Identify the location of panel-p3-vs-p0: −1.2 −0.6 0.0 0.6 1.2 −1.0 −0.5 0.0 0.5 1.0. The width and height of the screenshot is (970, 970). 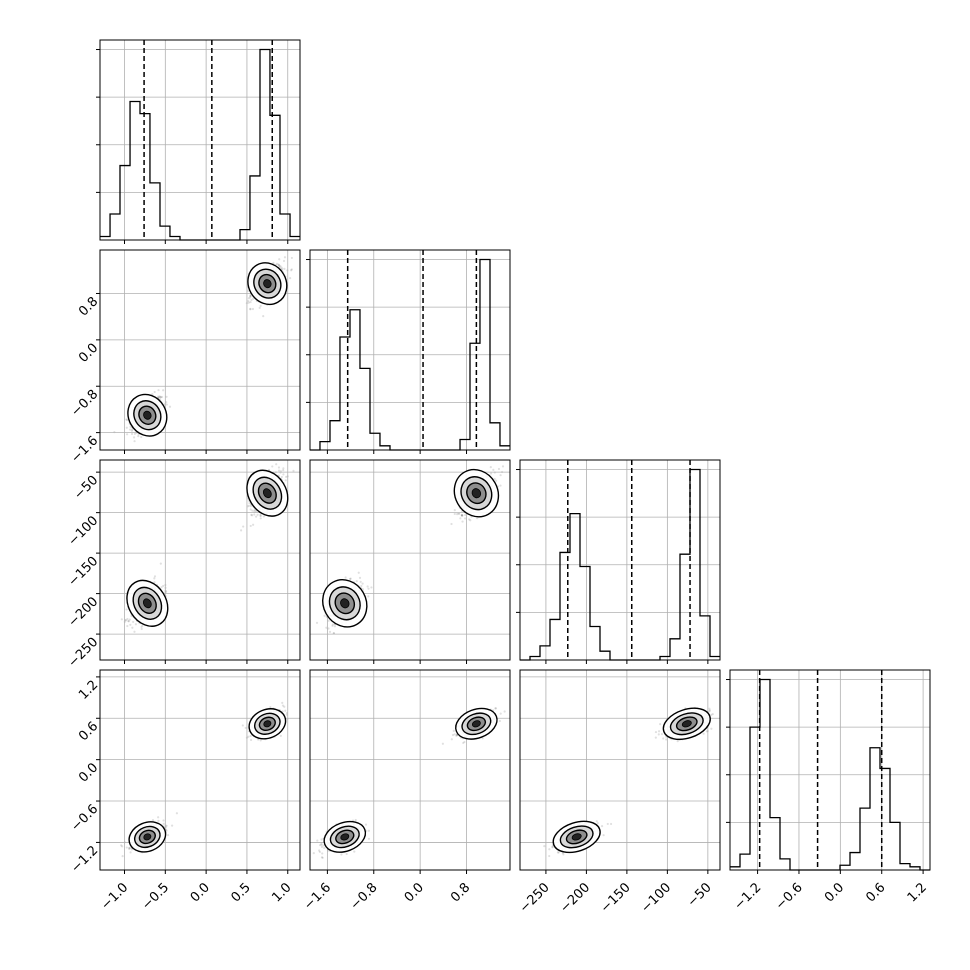
(184, 791).